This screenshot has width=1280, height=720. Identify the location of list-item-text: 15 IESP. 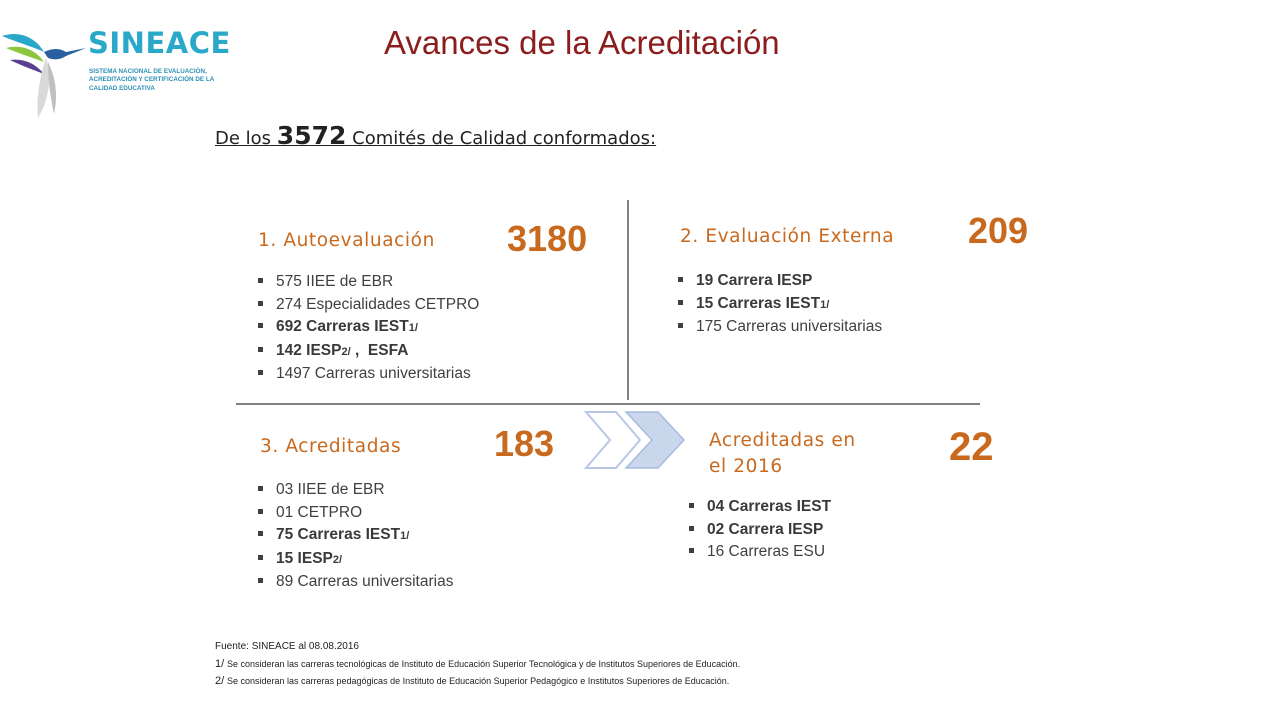
(304, 558).